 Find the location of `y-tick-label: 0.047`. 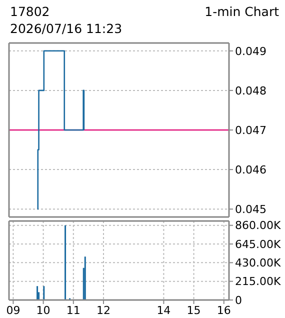

y-tick-label: 0.047 is located at coordinates (250, 130).